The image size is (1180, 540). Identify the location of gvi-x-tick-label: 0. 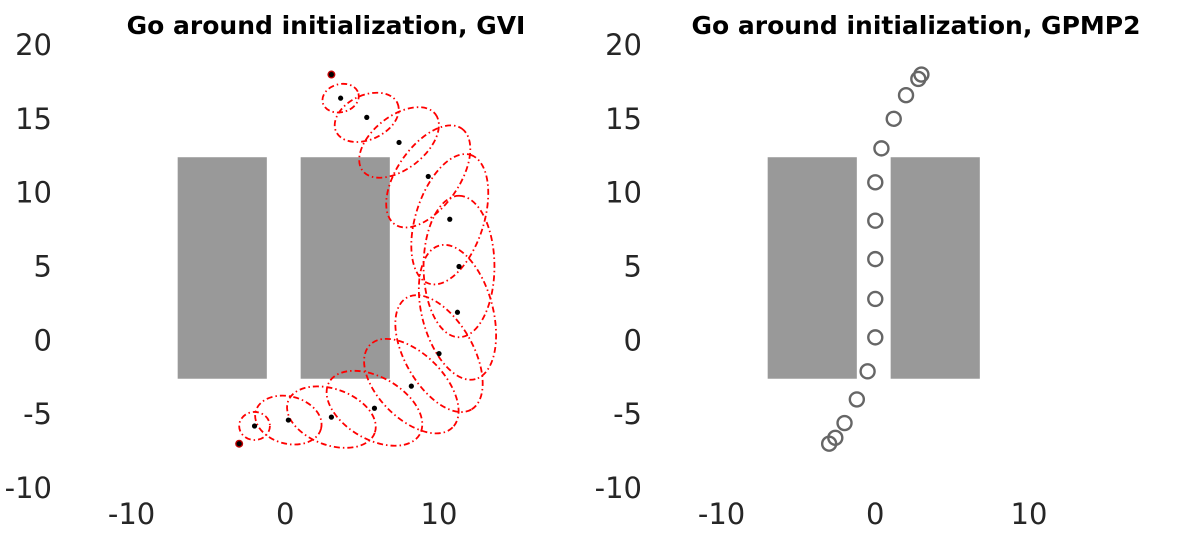
(285, 514).